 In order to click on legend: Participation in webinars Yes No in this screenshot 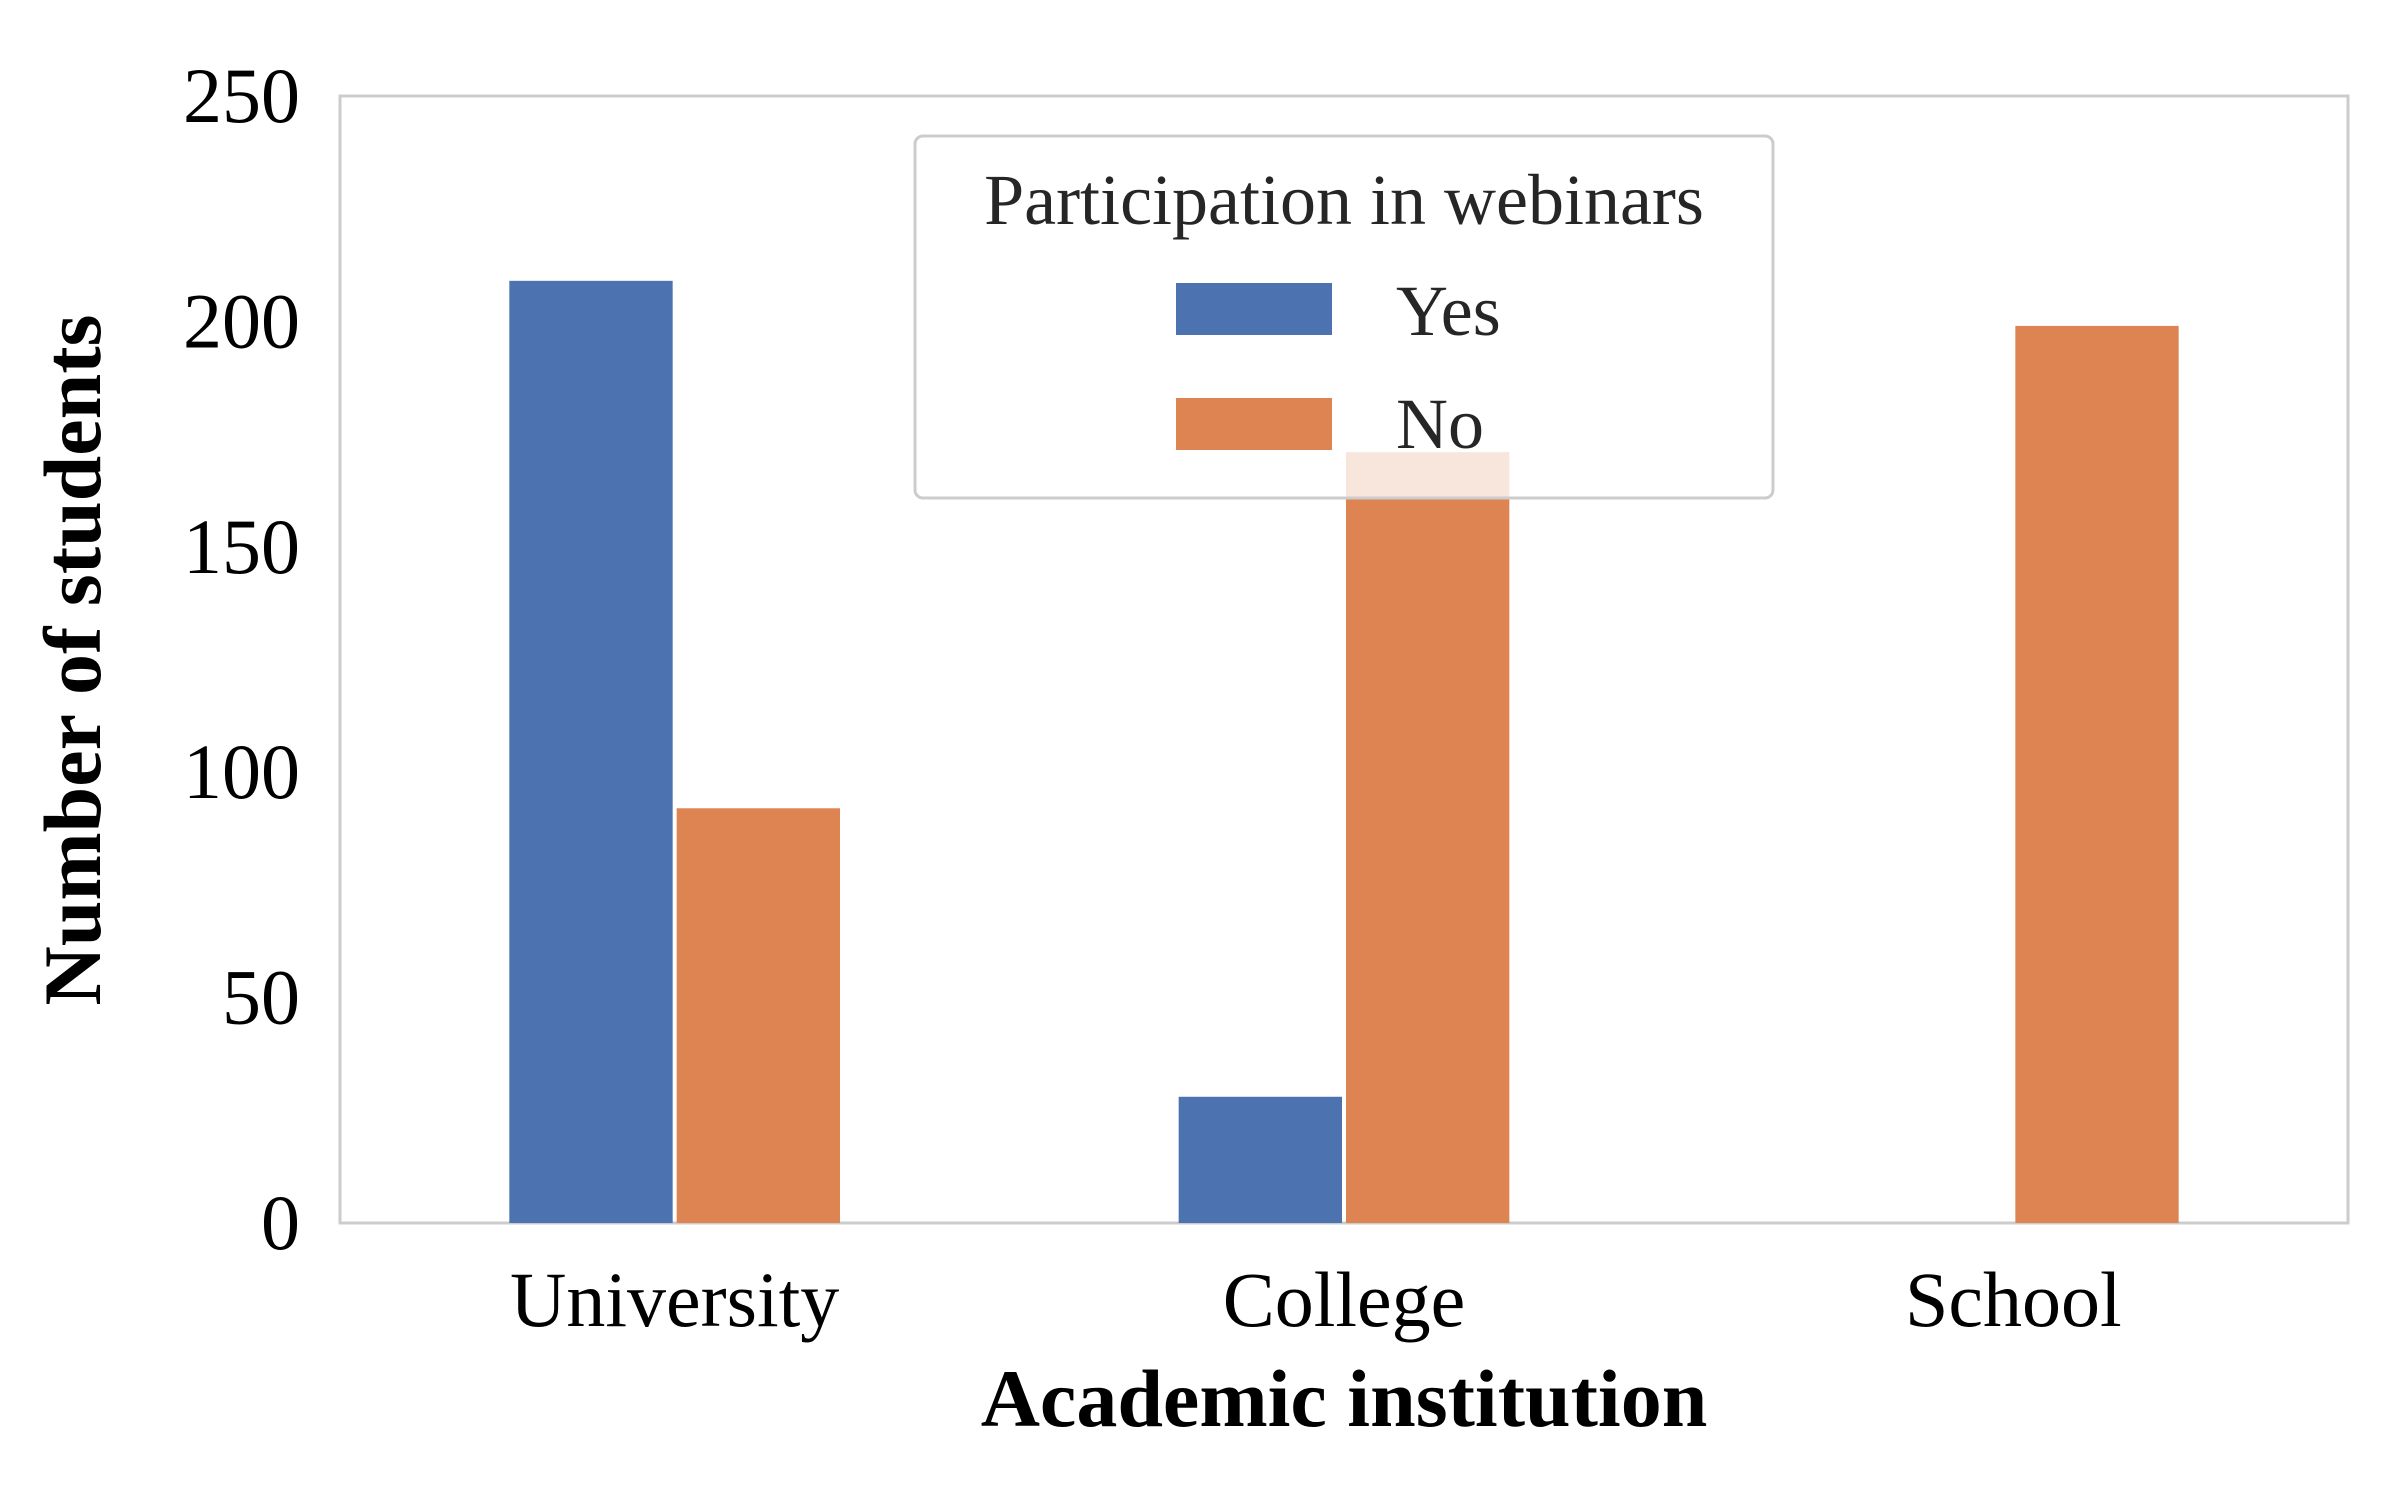, I will do `click(1344, 317)`.